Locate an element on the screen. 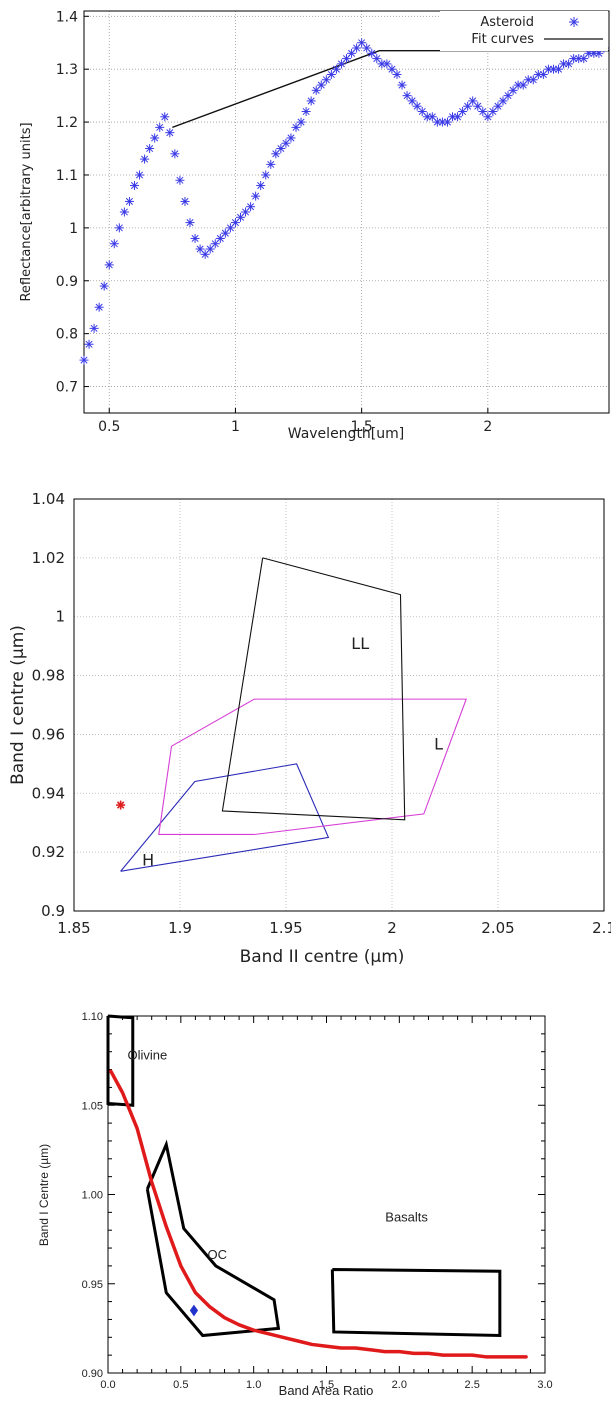 This screenshot has width=611, height=1404. y-tick-label: 1.3 is located at coordinates (67, 70).